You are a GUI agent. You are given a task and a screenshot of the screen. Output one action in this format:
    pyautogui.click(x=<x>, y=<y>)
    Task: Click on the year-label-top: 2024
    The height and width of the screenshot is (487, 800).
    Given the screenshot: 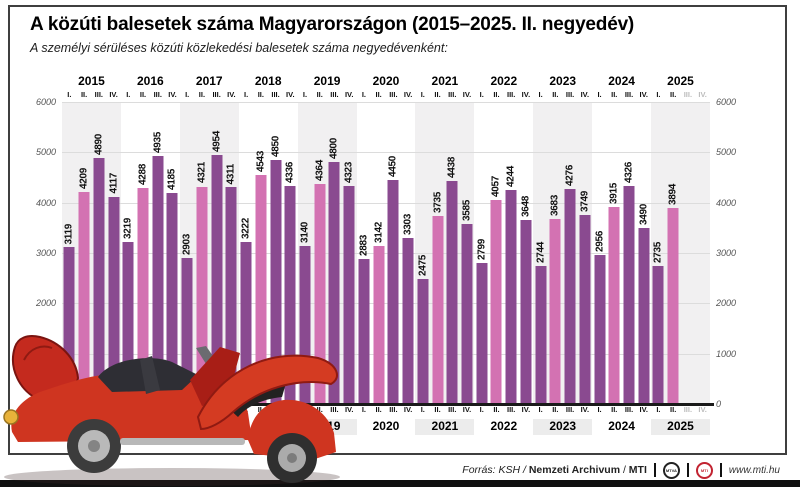 What is the action you would take?
    pyautogui.click(x=621, y=81)
    